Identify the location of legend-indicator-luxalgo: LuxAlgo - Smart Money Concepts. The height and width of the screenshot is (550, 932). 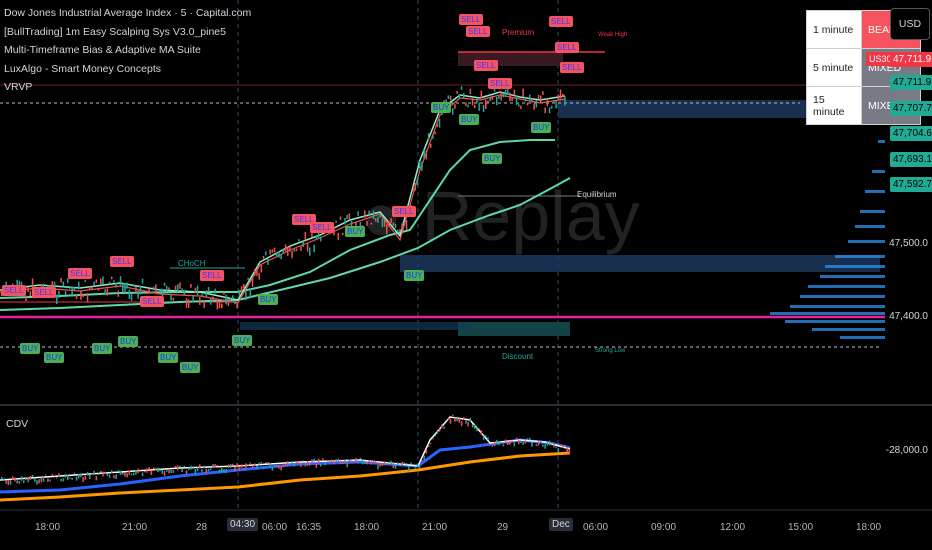
(82, 68).